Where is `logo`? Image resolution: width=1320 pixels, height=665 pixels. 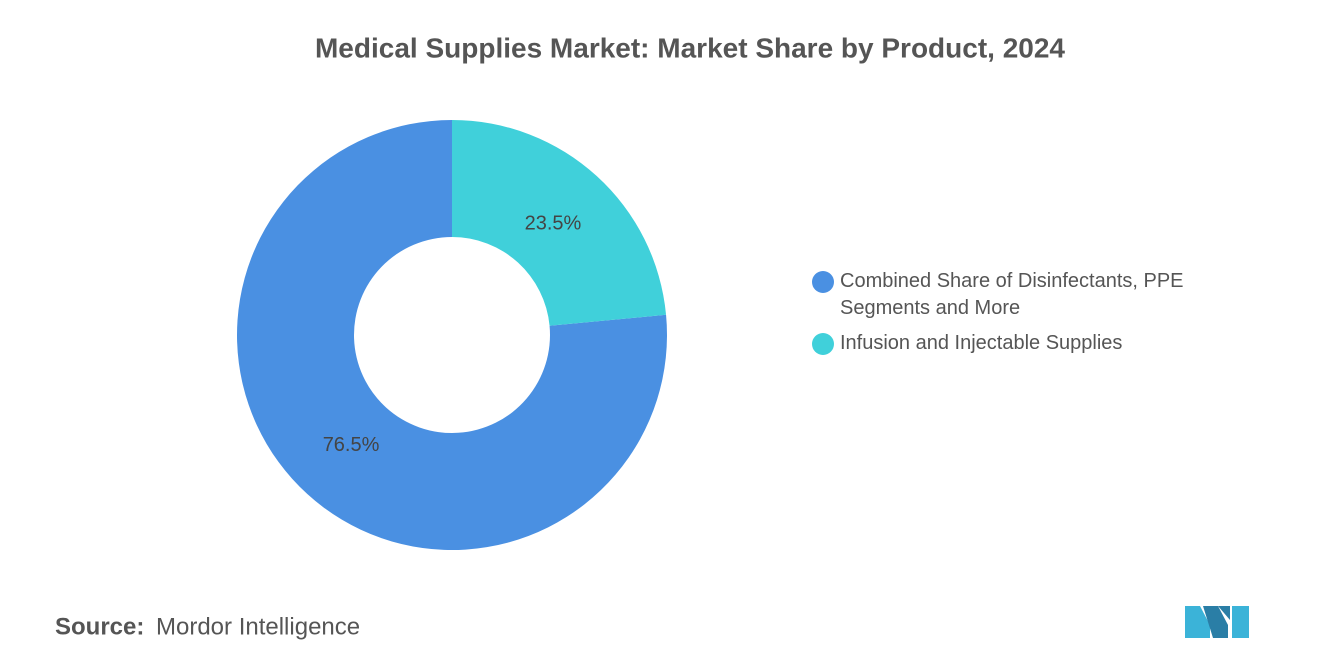 logo is located at coordinates (1217, 622).